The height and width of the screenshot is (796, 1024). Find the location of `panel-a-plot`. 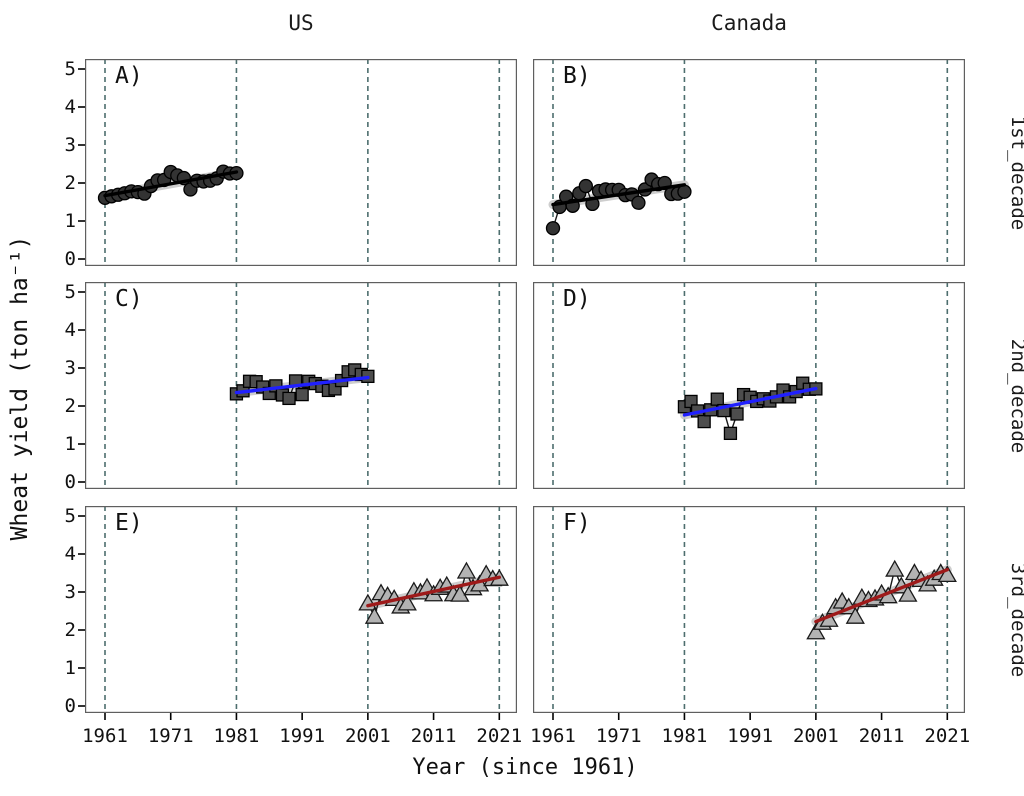

panel-a-plot is located at coordinates (297, 163).